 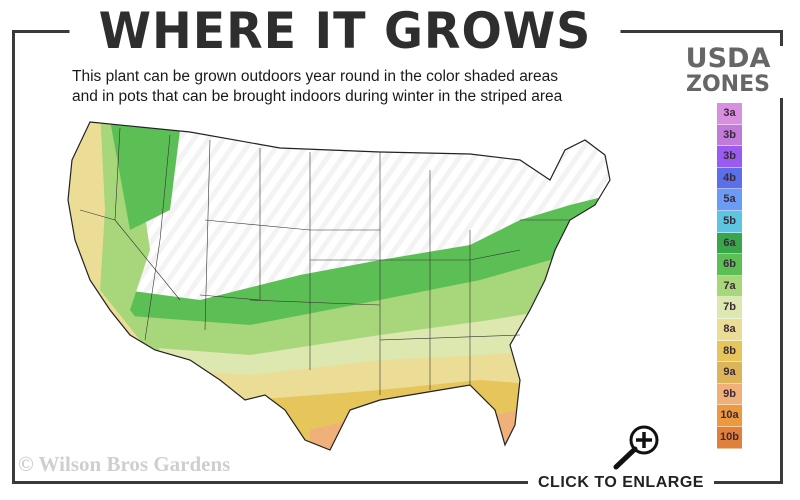 I want to click on legend-title-line-1: USDA, so click(x=728, y=58).